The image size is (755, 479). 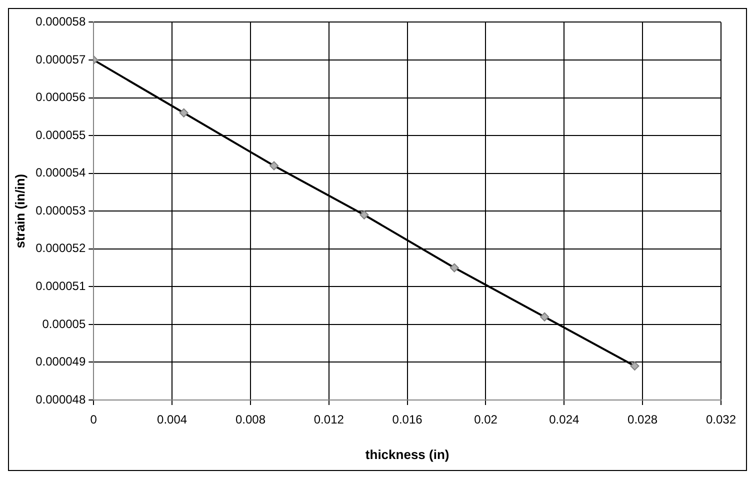 I want to click on y-tick-label: 0.000049, so click(x=61, y=361).